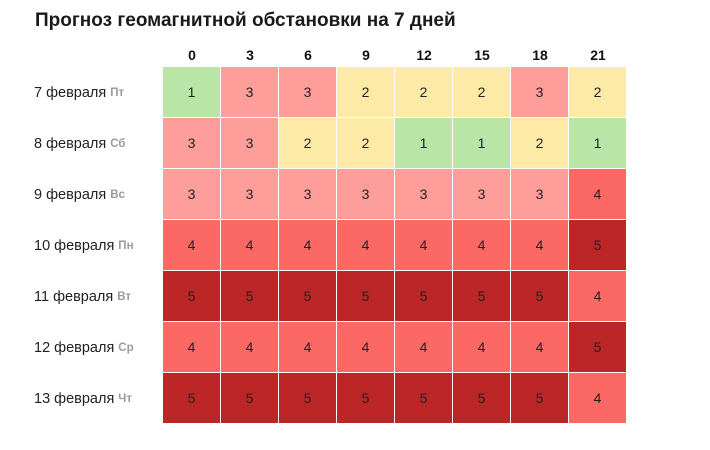 This screenshot has height=450, width=710. What do you see at coordinates (125, 398) in the screenshot?
I see `day-of-week: Чт` at bounding box center [125, 398].